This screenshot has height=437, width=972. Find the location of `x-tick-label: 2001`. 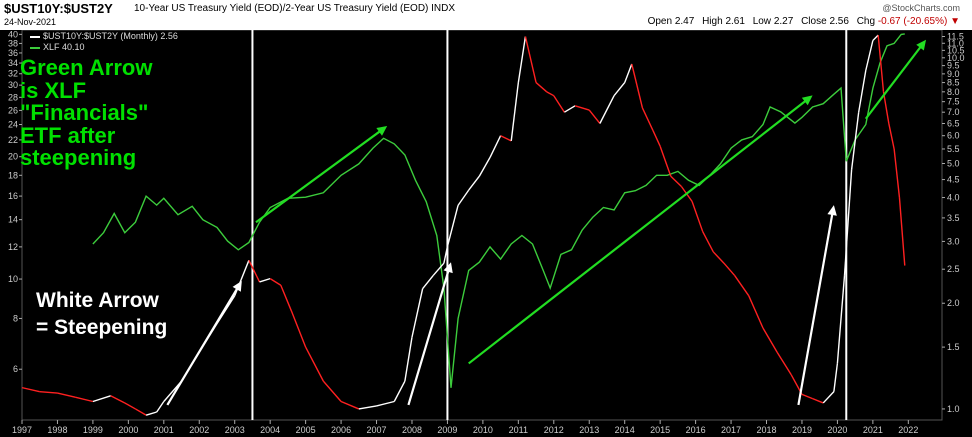

x-tick-label: 2001 is located at coordinates (164, 430).